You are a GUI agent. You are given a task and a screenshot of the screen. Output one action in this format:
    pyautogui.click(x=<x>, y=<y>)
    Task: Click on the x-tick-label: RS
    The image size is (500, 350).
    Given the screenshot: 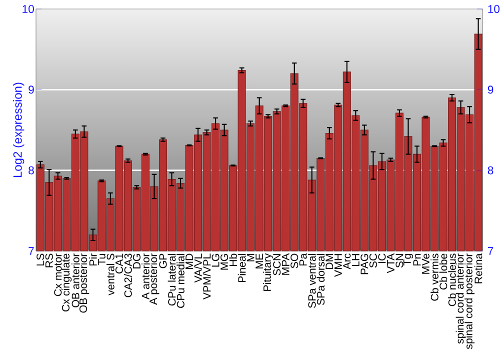 What is the action you would take?
    pyautogui.click(x=49, y=261)
    